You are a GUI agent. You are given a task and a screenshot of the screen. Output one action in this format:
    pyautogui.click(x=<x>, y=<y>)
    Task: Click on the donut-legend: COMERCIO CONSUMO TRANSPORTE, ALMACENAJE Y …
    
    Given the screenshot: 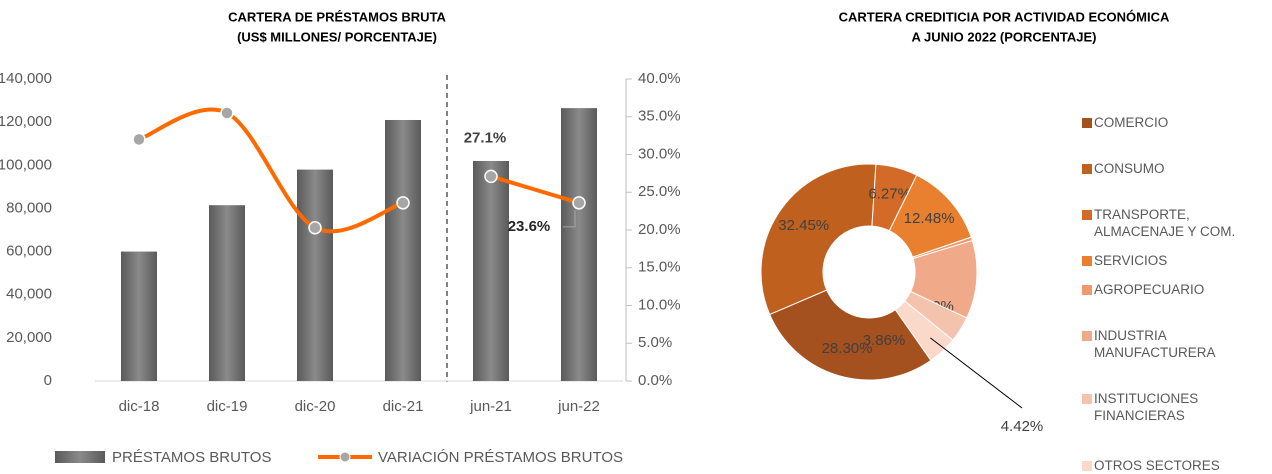 What is the action you would take?
    pyautogui.click(x=1167, y=294)
    